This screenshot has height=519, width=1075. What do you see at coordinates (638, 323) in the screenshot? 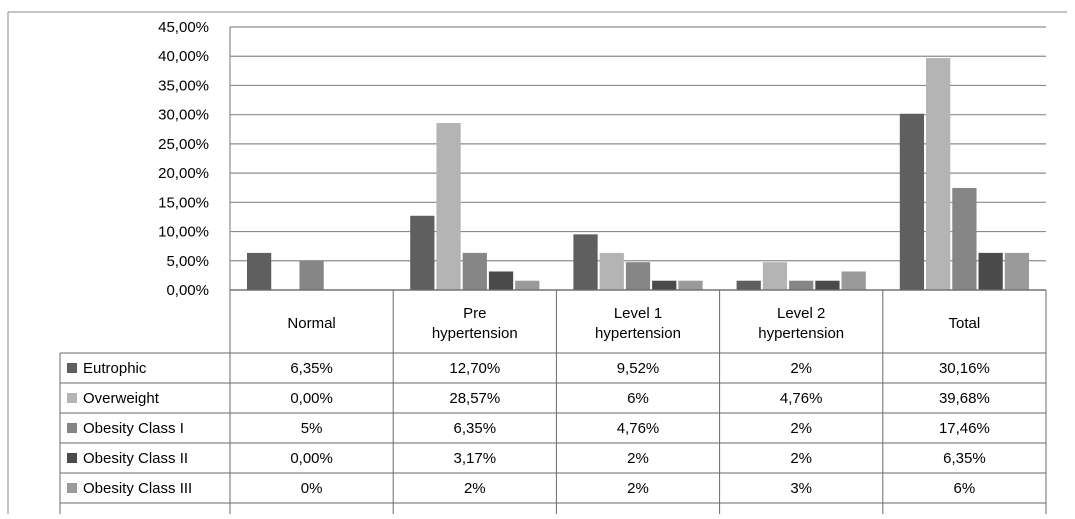
I see `category-label: Level 1 hypertension` at bounding box center [638, 323].